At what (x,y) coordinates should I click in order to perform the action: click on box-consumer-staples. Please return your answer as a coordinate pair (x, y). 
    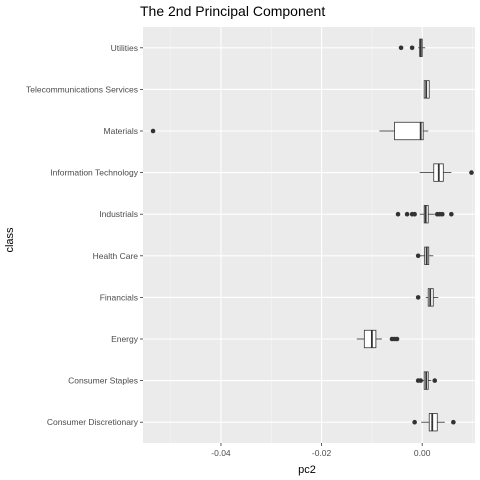
    Looking at the image, I should click on (426, 380).